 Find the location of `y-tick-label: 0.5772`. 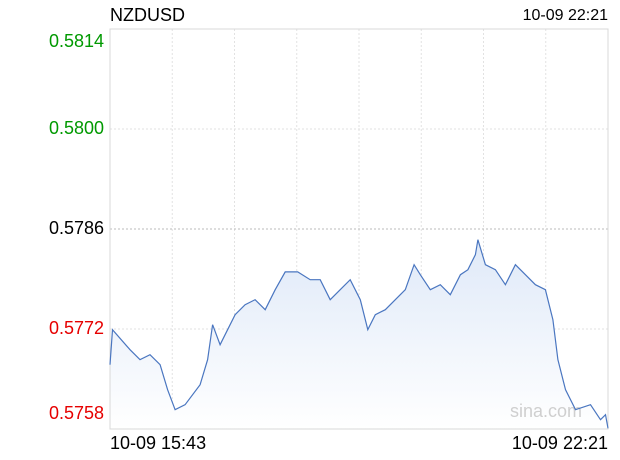

y-tick-label: 0.5772 is located at coordinates (76, 328).